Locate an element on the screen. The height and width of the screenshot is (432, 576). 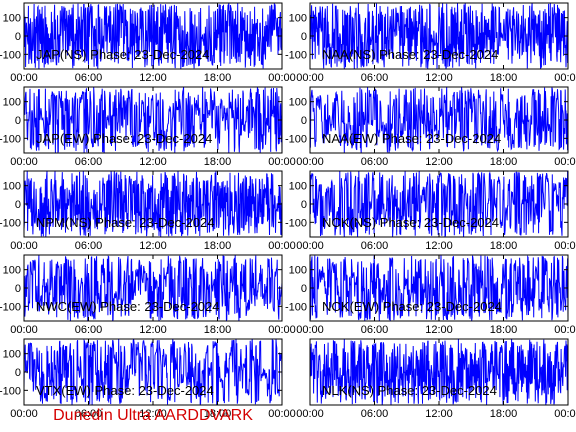
panel-title: NCK(NS) Phase: 23-Dec-2024 is located at coordinates (410, 222).